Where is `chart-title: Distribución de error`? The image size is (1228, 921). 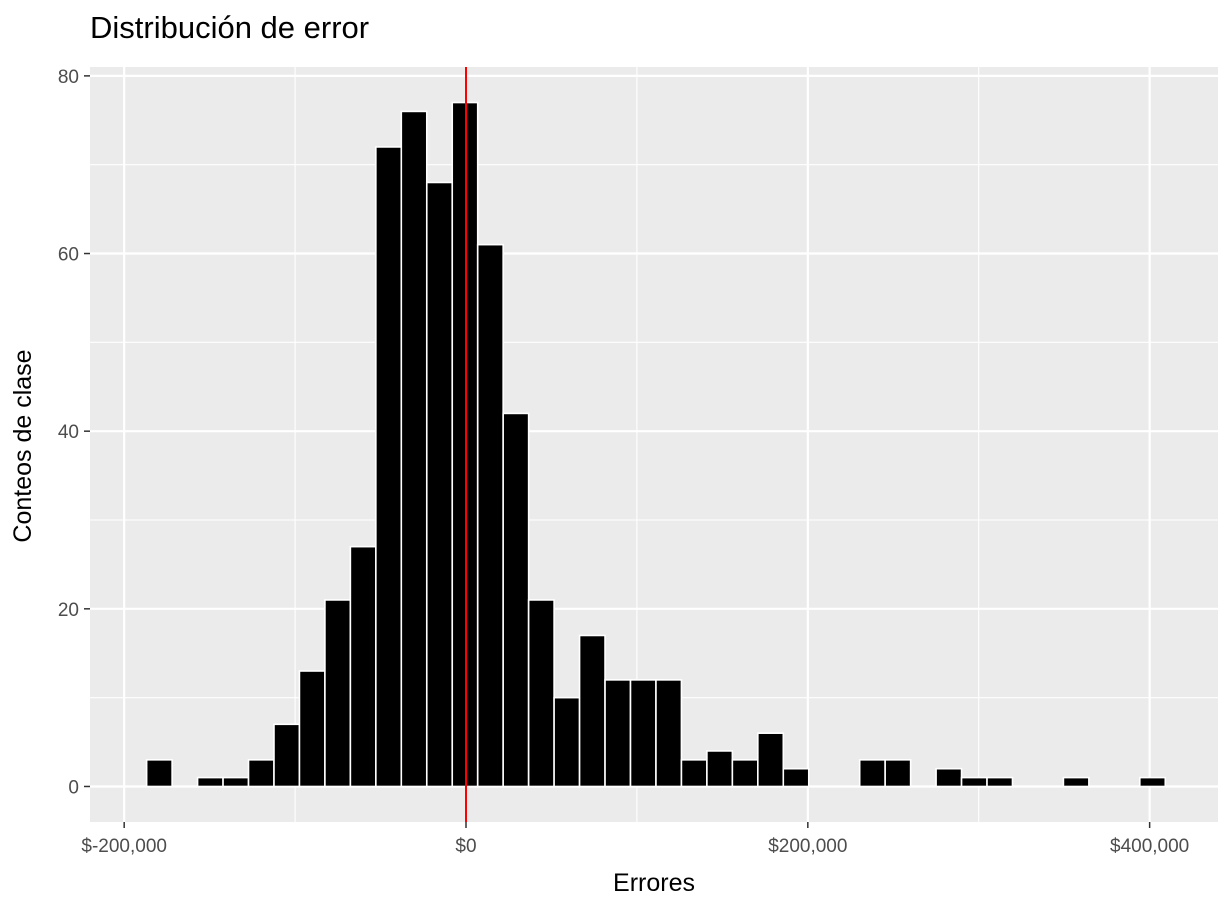
chart-title: Distribución de error is located at coordinates (229, 27).